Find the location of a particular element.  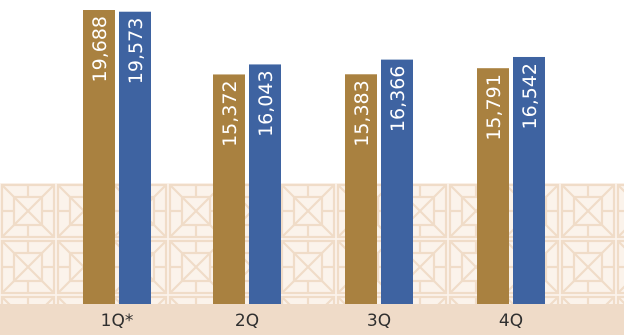

axis-band is located at coordinates (312, 319).